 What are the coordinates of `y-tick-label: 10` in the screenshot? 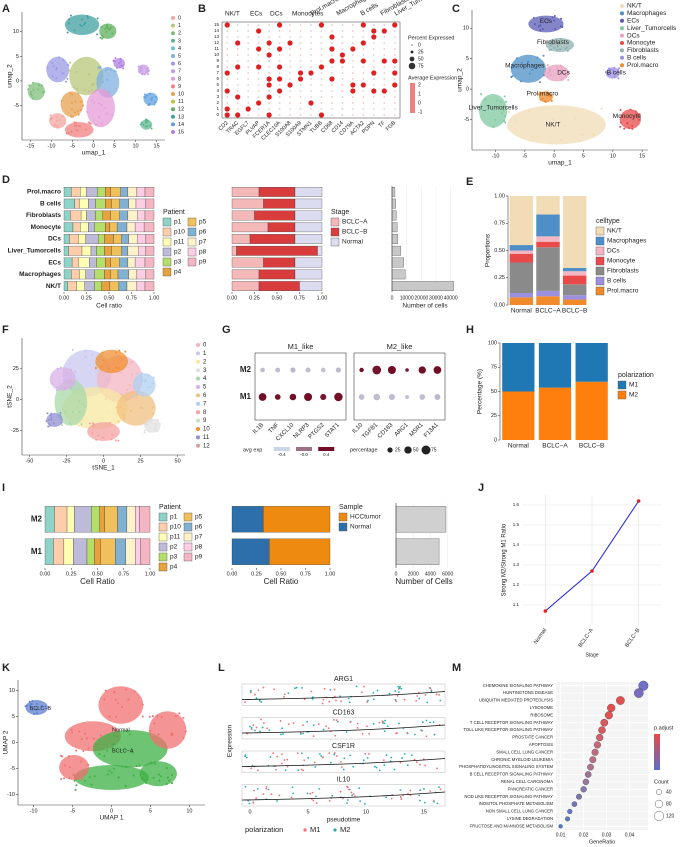 It's located at (12, 691).